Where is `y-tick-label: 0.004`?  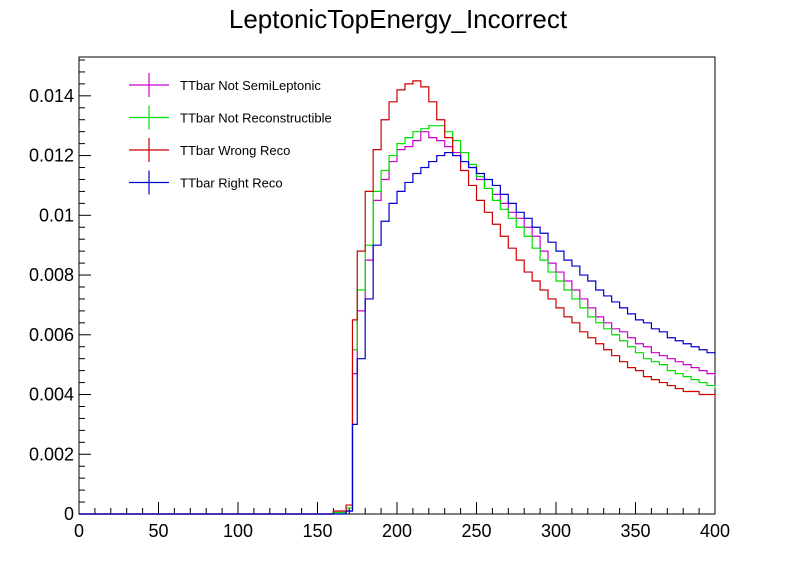 y-tick-label: 0.004 is located at coordinates (51, 395).